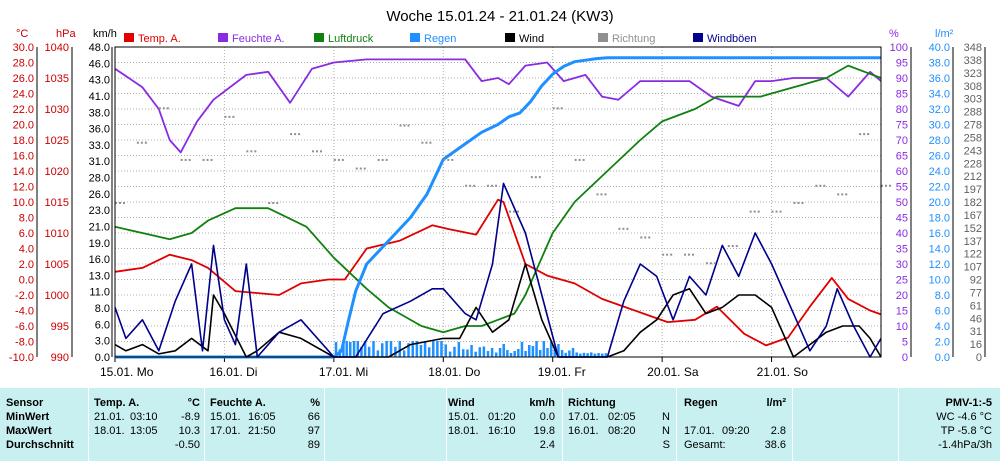 The height and width of the screenshot is (461, 1000). I want to click on y-tick-label: 182, so click(973, 203).